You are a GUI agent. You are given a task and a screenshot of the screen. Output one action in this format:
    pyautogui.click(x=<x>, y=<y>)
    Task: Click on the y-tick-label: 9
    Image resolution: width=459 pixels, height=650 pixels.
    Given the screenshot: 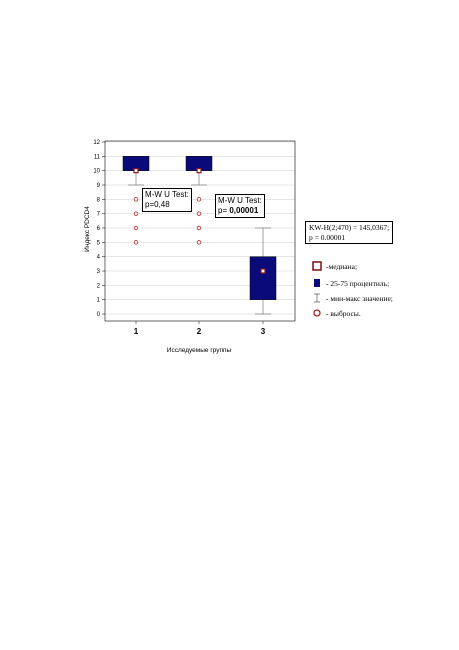 What is the action you would take?
    pyautogui.click(x=99, y=186)
    